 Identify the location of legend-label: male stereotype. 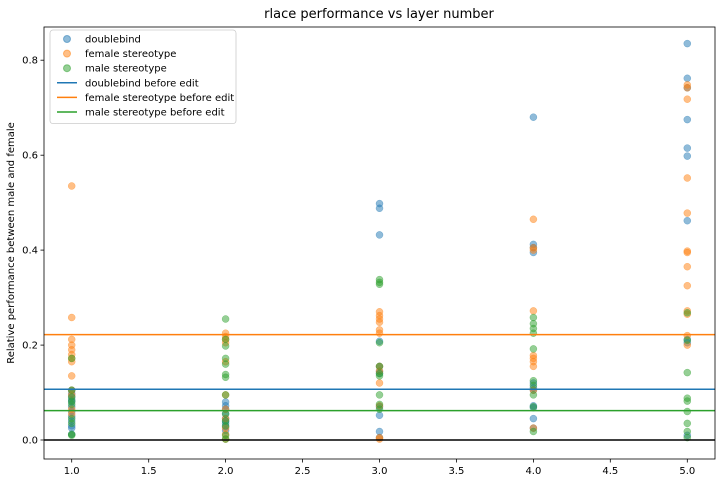
(126, 69).